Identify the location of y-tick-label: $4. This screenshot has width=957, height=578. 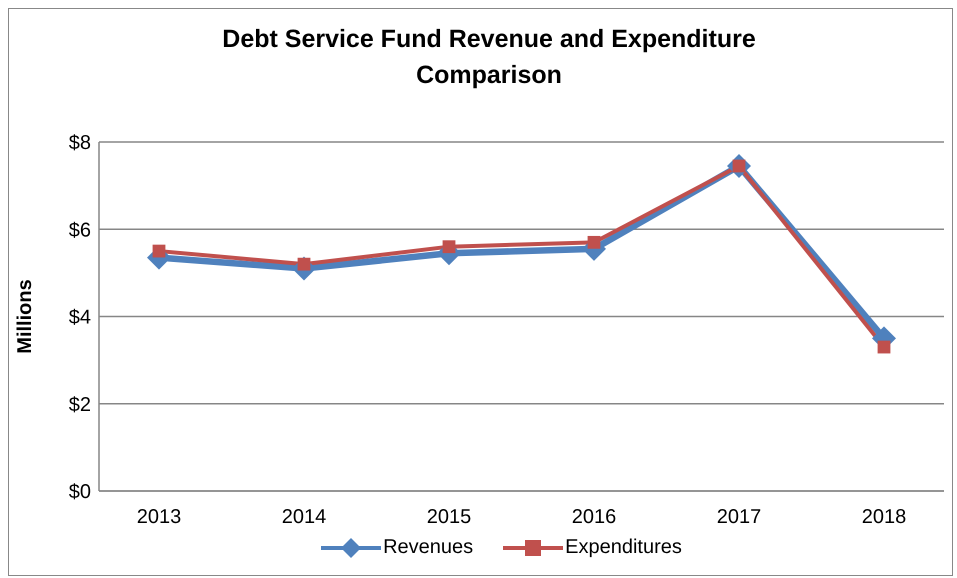
(79, 317).